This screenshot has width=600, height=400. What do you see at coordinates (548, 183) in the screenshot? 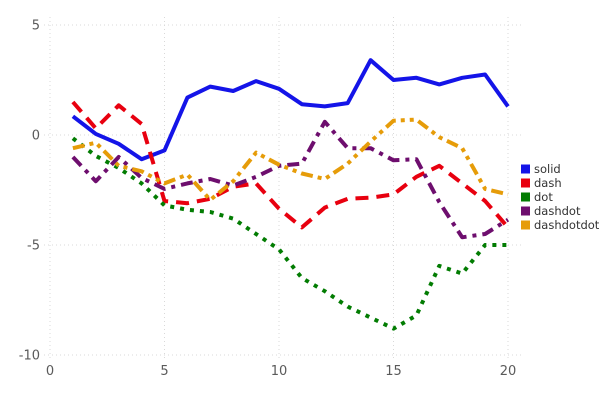
I see `legend-label-dash: dash` at bounding box center [548, 183].